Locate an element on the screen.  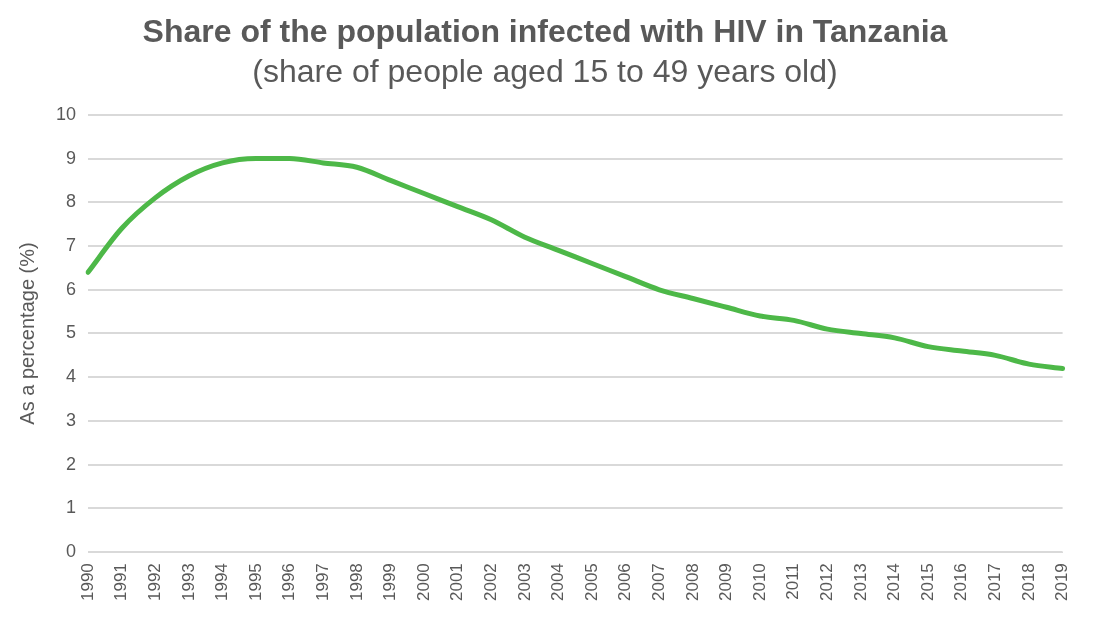
y-tick-label: 1 is located at coordinates (71, 507).